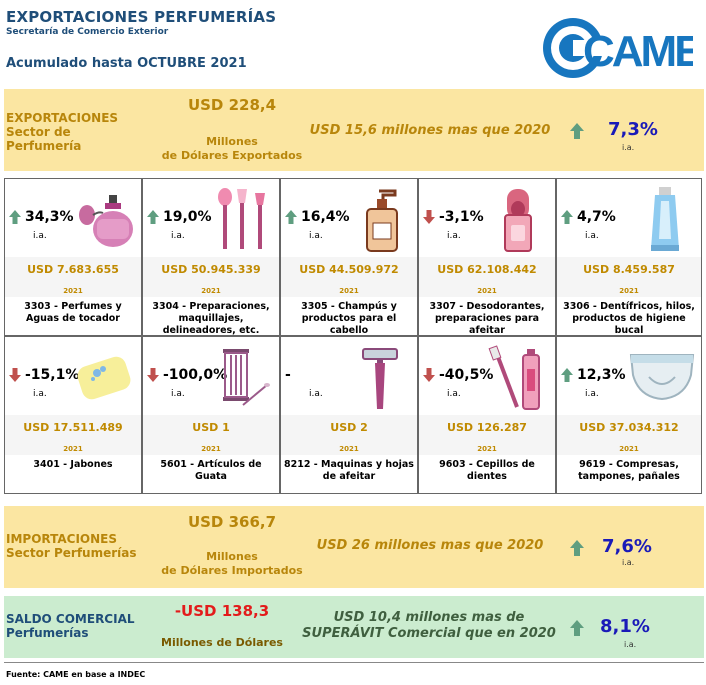 This screenshot has height=685, width=706. Describe the element at coordinates (44, 146) in the screenshot. I see `exports-label-3: Perfumería` at that location.